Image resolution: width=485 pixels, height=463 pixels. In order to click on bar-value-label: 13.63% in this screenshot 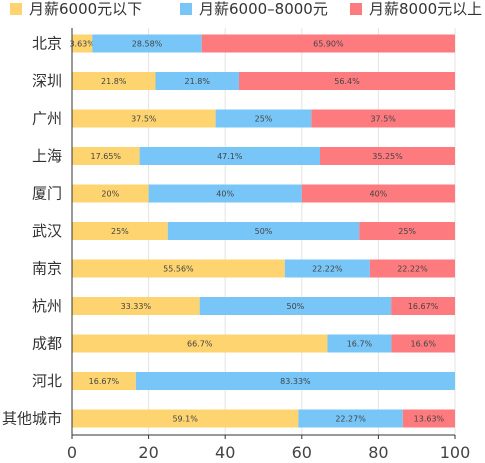, I will do `click(429, 419)`.